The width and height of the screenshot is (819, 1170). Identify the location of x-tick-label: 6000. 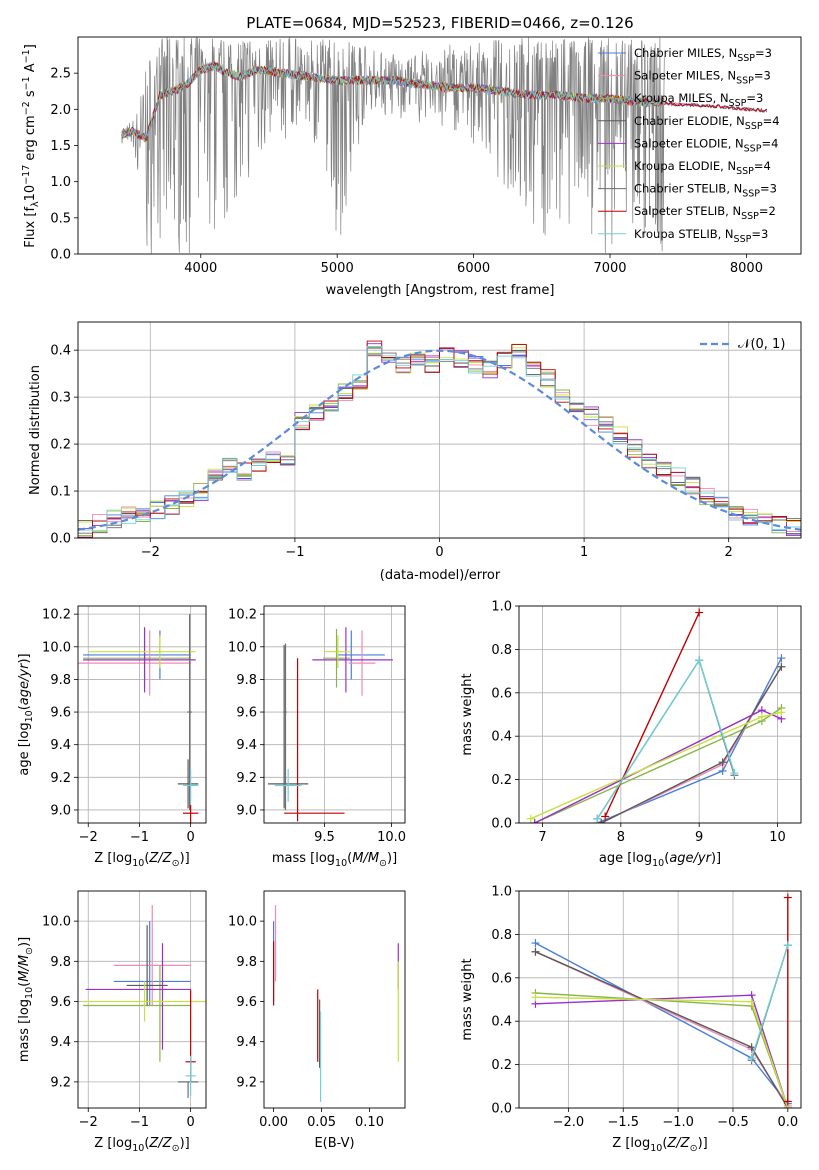
(473, 268).